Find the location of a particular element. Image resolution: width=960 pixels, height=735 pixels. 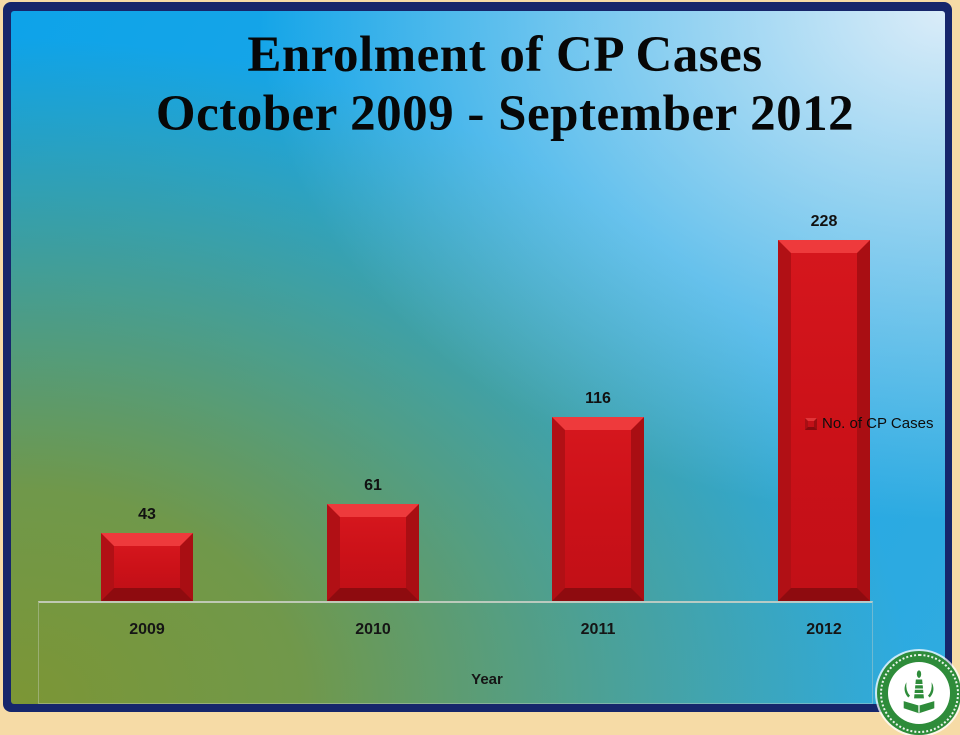

category-label: 2010 is located at coordinates (373, 629).